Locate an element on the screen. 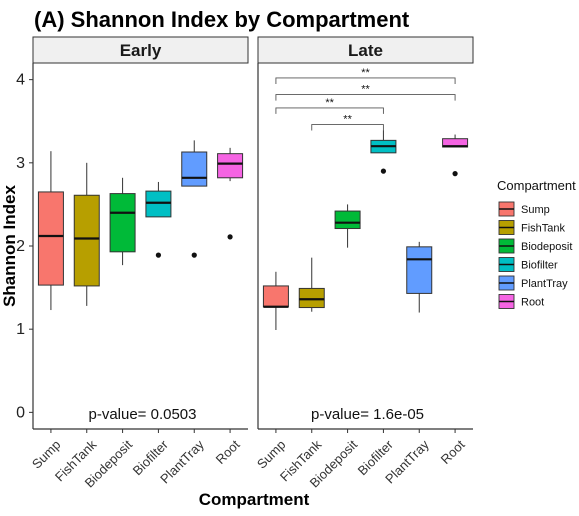 The height and width of the screenshot is (516, 579). strip-label: Late is located at coordinates (365, 50).